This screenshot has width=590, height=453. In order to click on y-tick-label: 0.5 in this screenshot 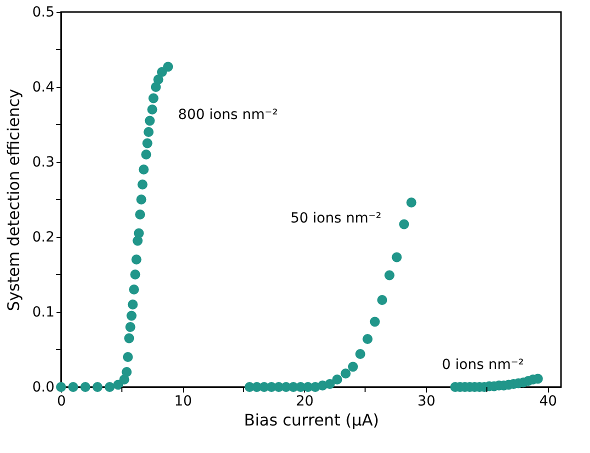, I will do `click(43, 12)`.